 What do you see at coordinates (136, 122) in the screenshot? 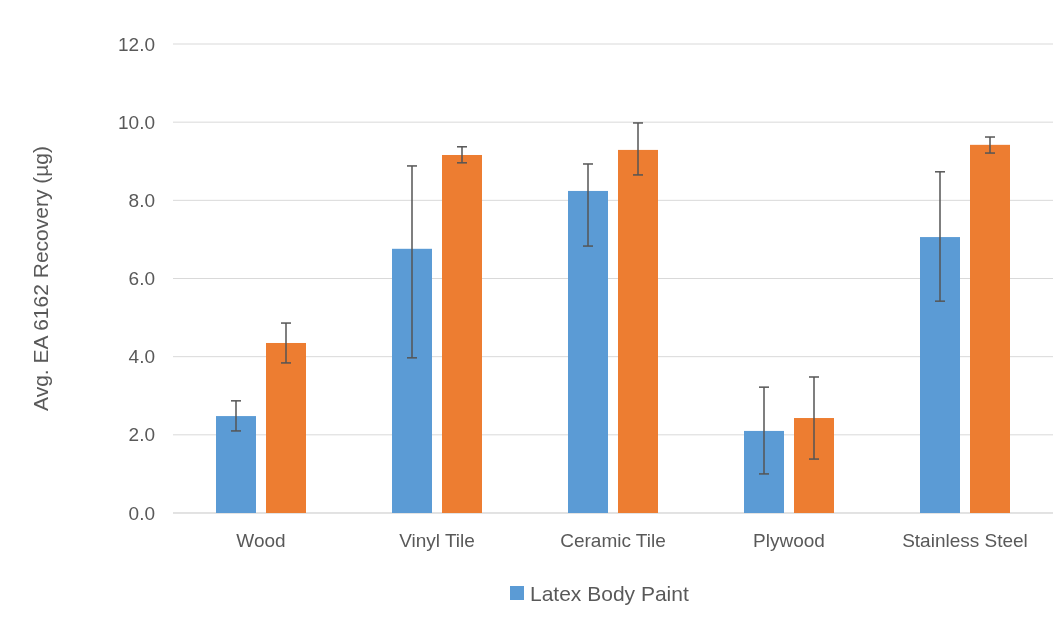
I see `y-tick-label: 10.0` at bounding box center [136, 122].